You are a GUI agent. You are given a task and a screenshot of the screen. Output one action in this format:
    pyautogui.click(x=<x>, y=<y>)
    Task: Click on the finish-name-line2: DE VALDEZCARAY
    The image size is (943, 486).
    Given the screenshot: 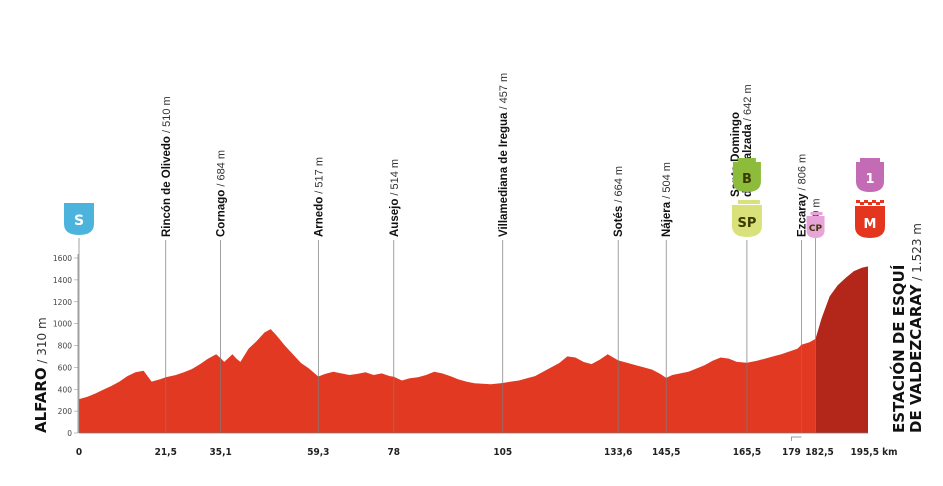 What is the action you would take?
    pyautogui.click(x=916, y=358)
    